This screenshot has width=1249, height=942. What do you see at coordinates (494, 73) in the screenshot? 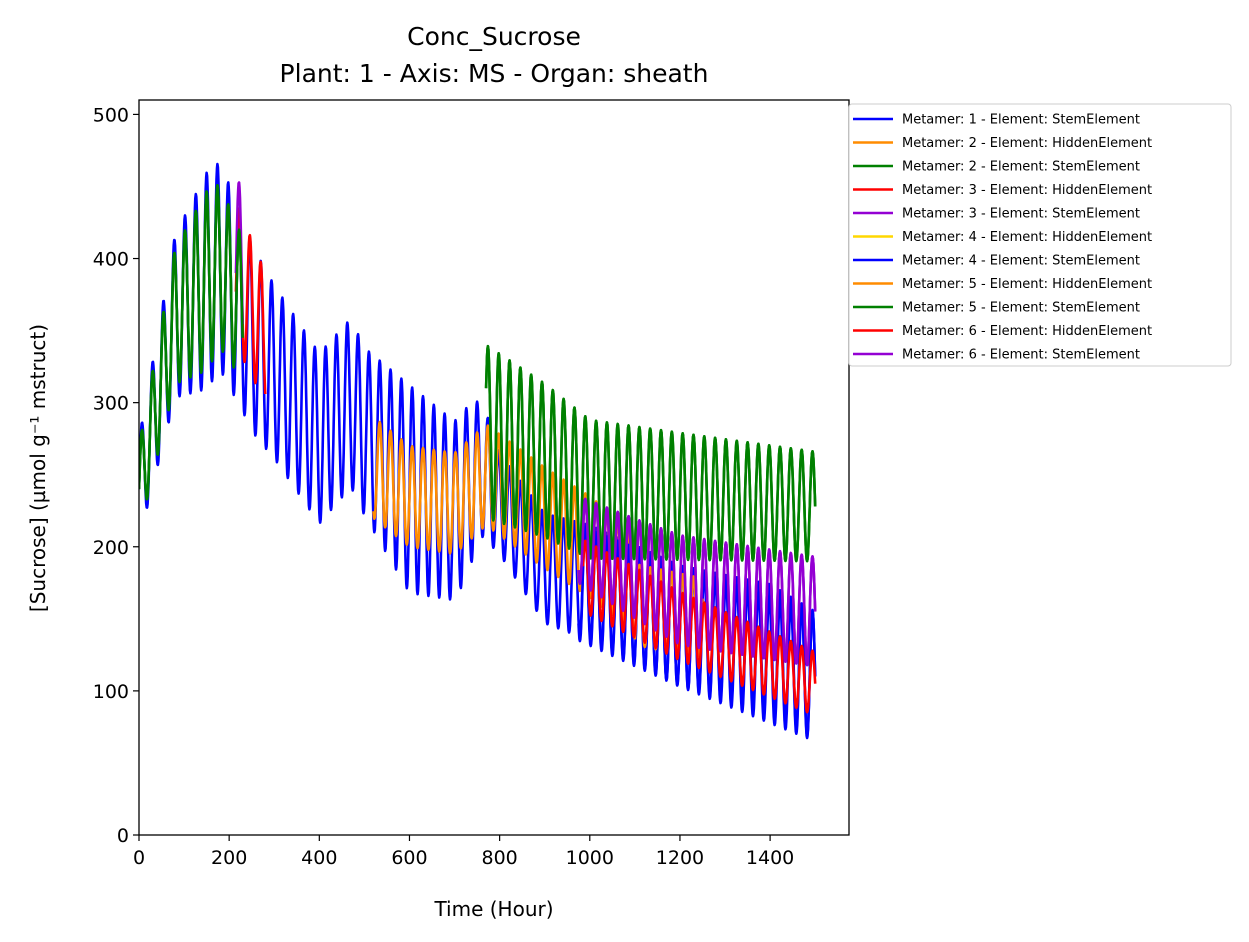
I see `chart-subtitle: Plant: 1 - Axis: MS - Organ: sheath` at bounding box center [494, 73].